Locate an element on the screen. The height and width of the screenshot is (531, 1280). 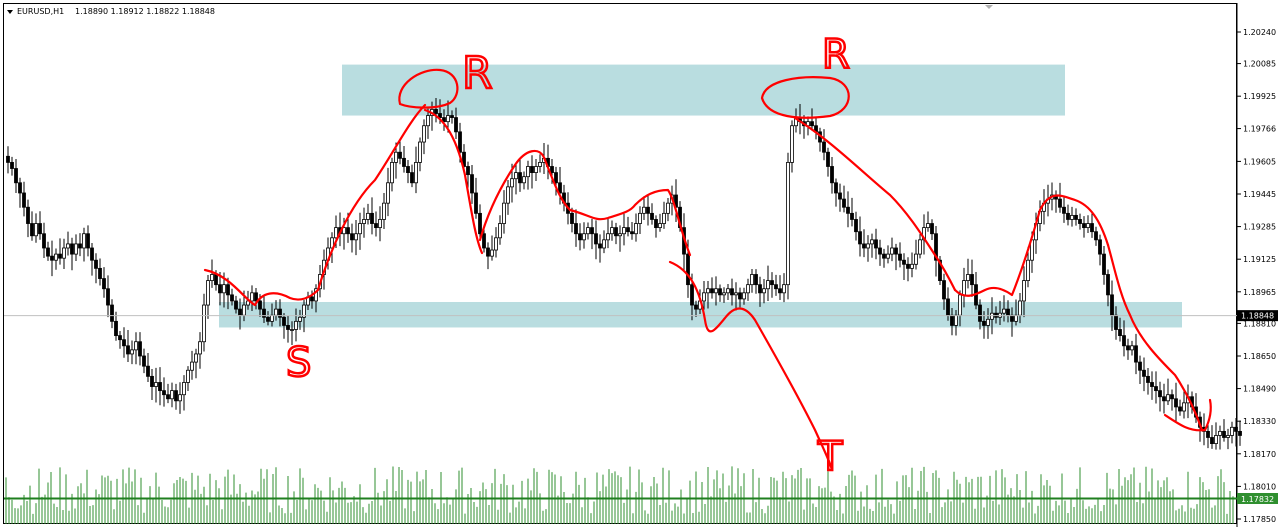
y-tick-label: 1.19925 is located at coordinates (1259, 96).